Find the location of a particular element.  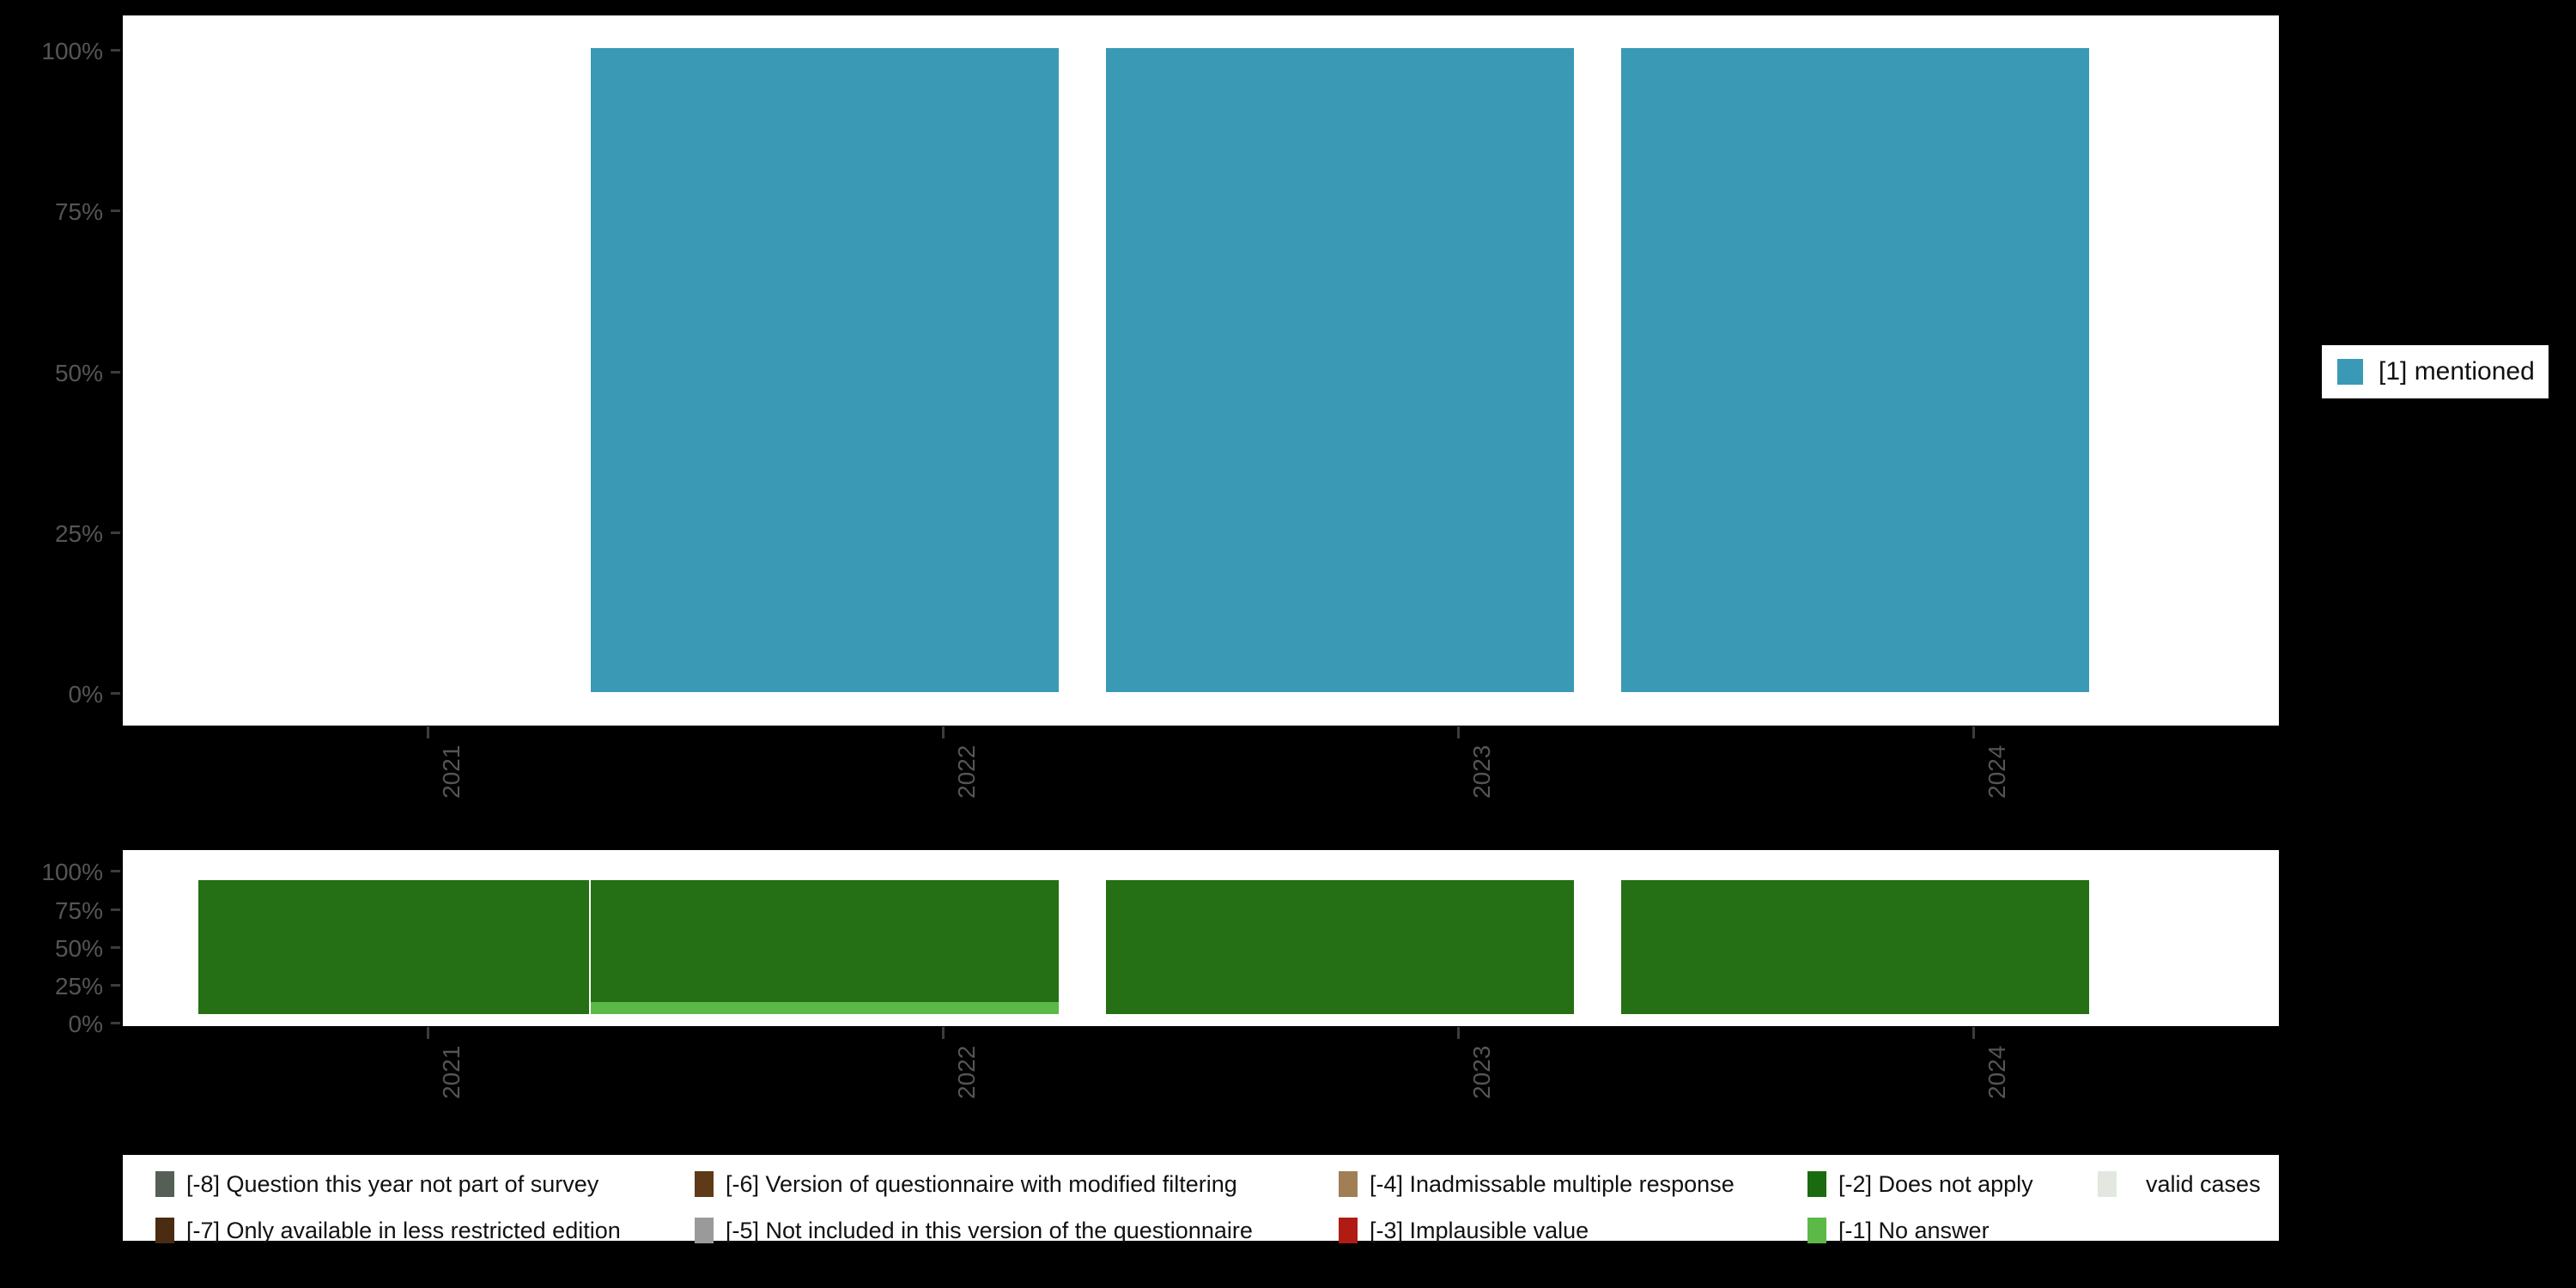

bar-2024-top is located at coordinates (1855, 370).